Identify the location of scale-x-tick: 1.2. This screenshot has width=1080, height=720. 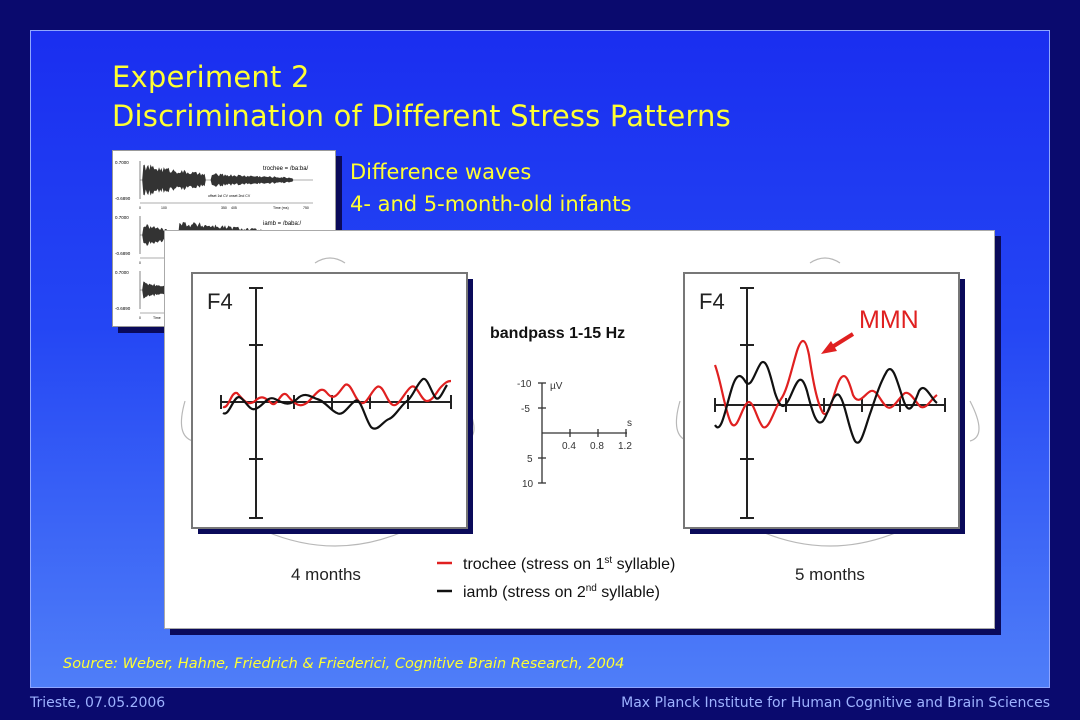
(625, 446).